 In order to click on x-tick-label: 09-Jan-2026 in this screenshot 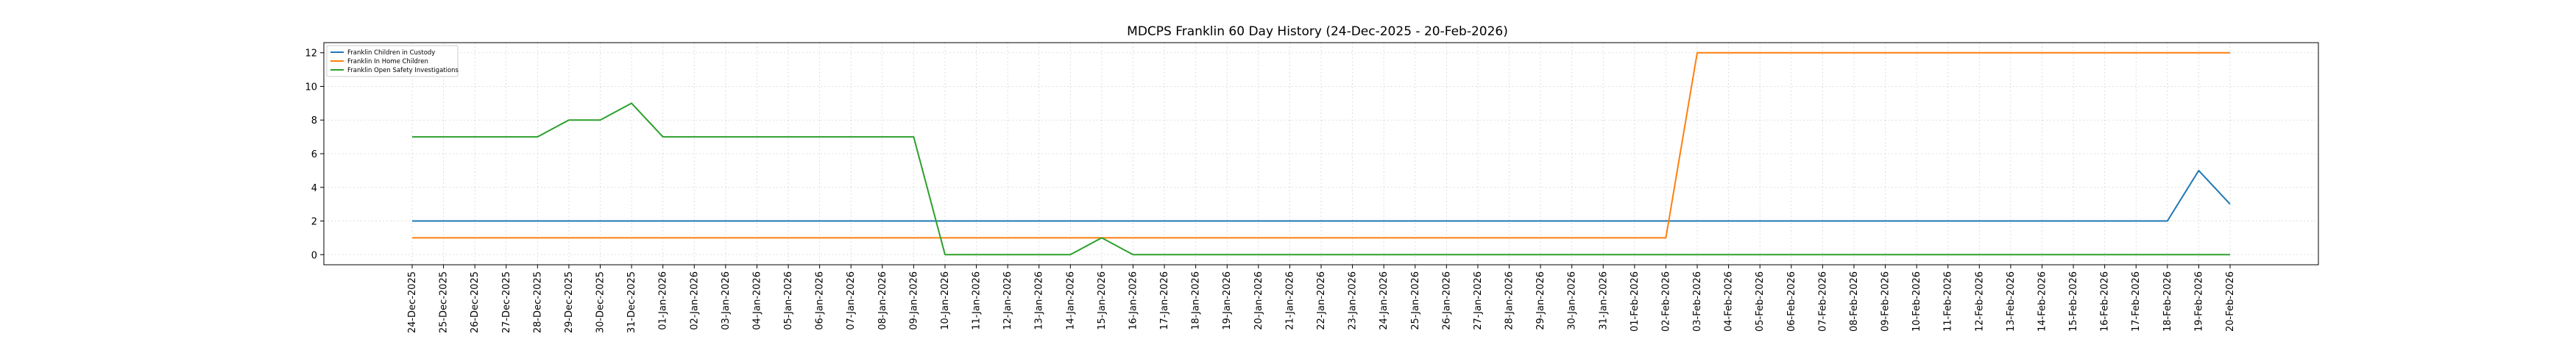, I will do `click(913, 301)`.